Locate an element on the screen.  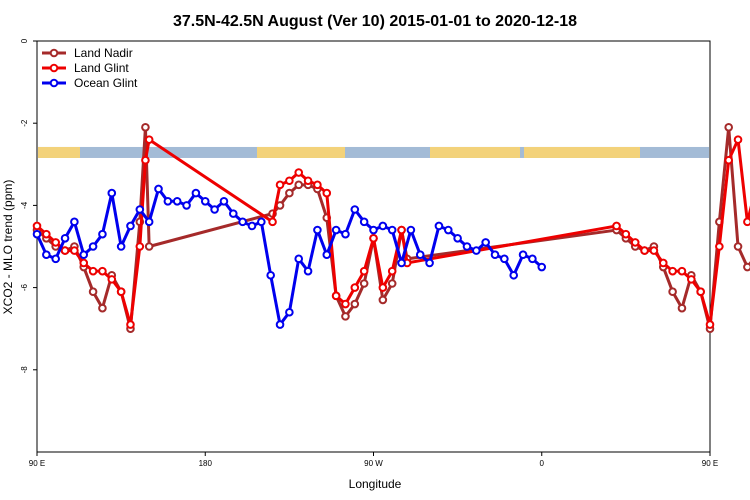
land-mask-band is located at coordinates (373, 152).